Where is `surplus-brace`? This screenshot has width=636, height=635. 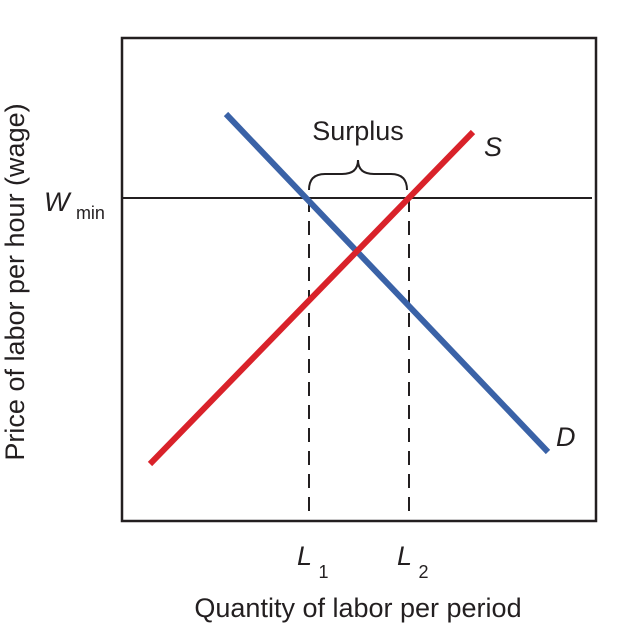 surplus-brace is located at coordinates (358, 175).